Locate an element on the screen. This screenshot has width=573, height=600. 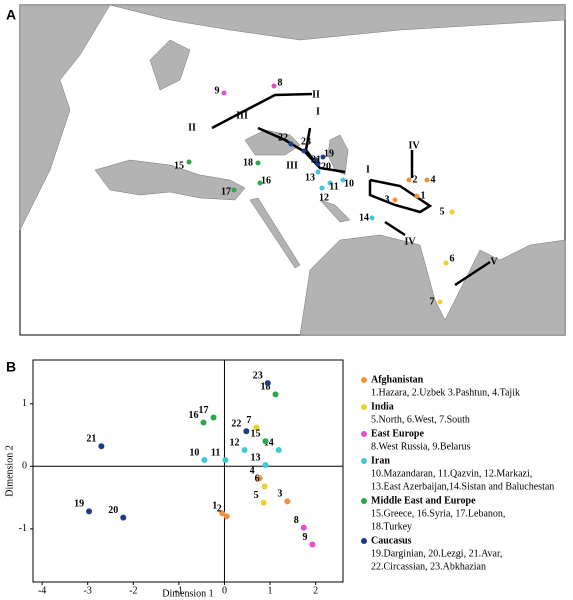
map-point-label: 10 is located at coordinates (349, 183).